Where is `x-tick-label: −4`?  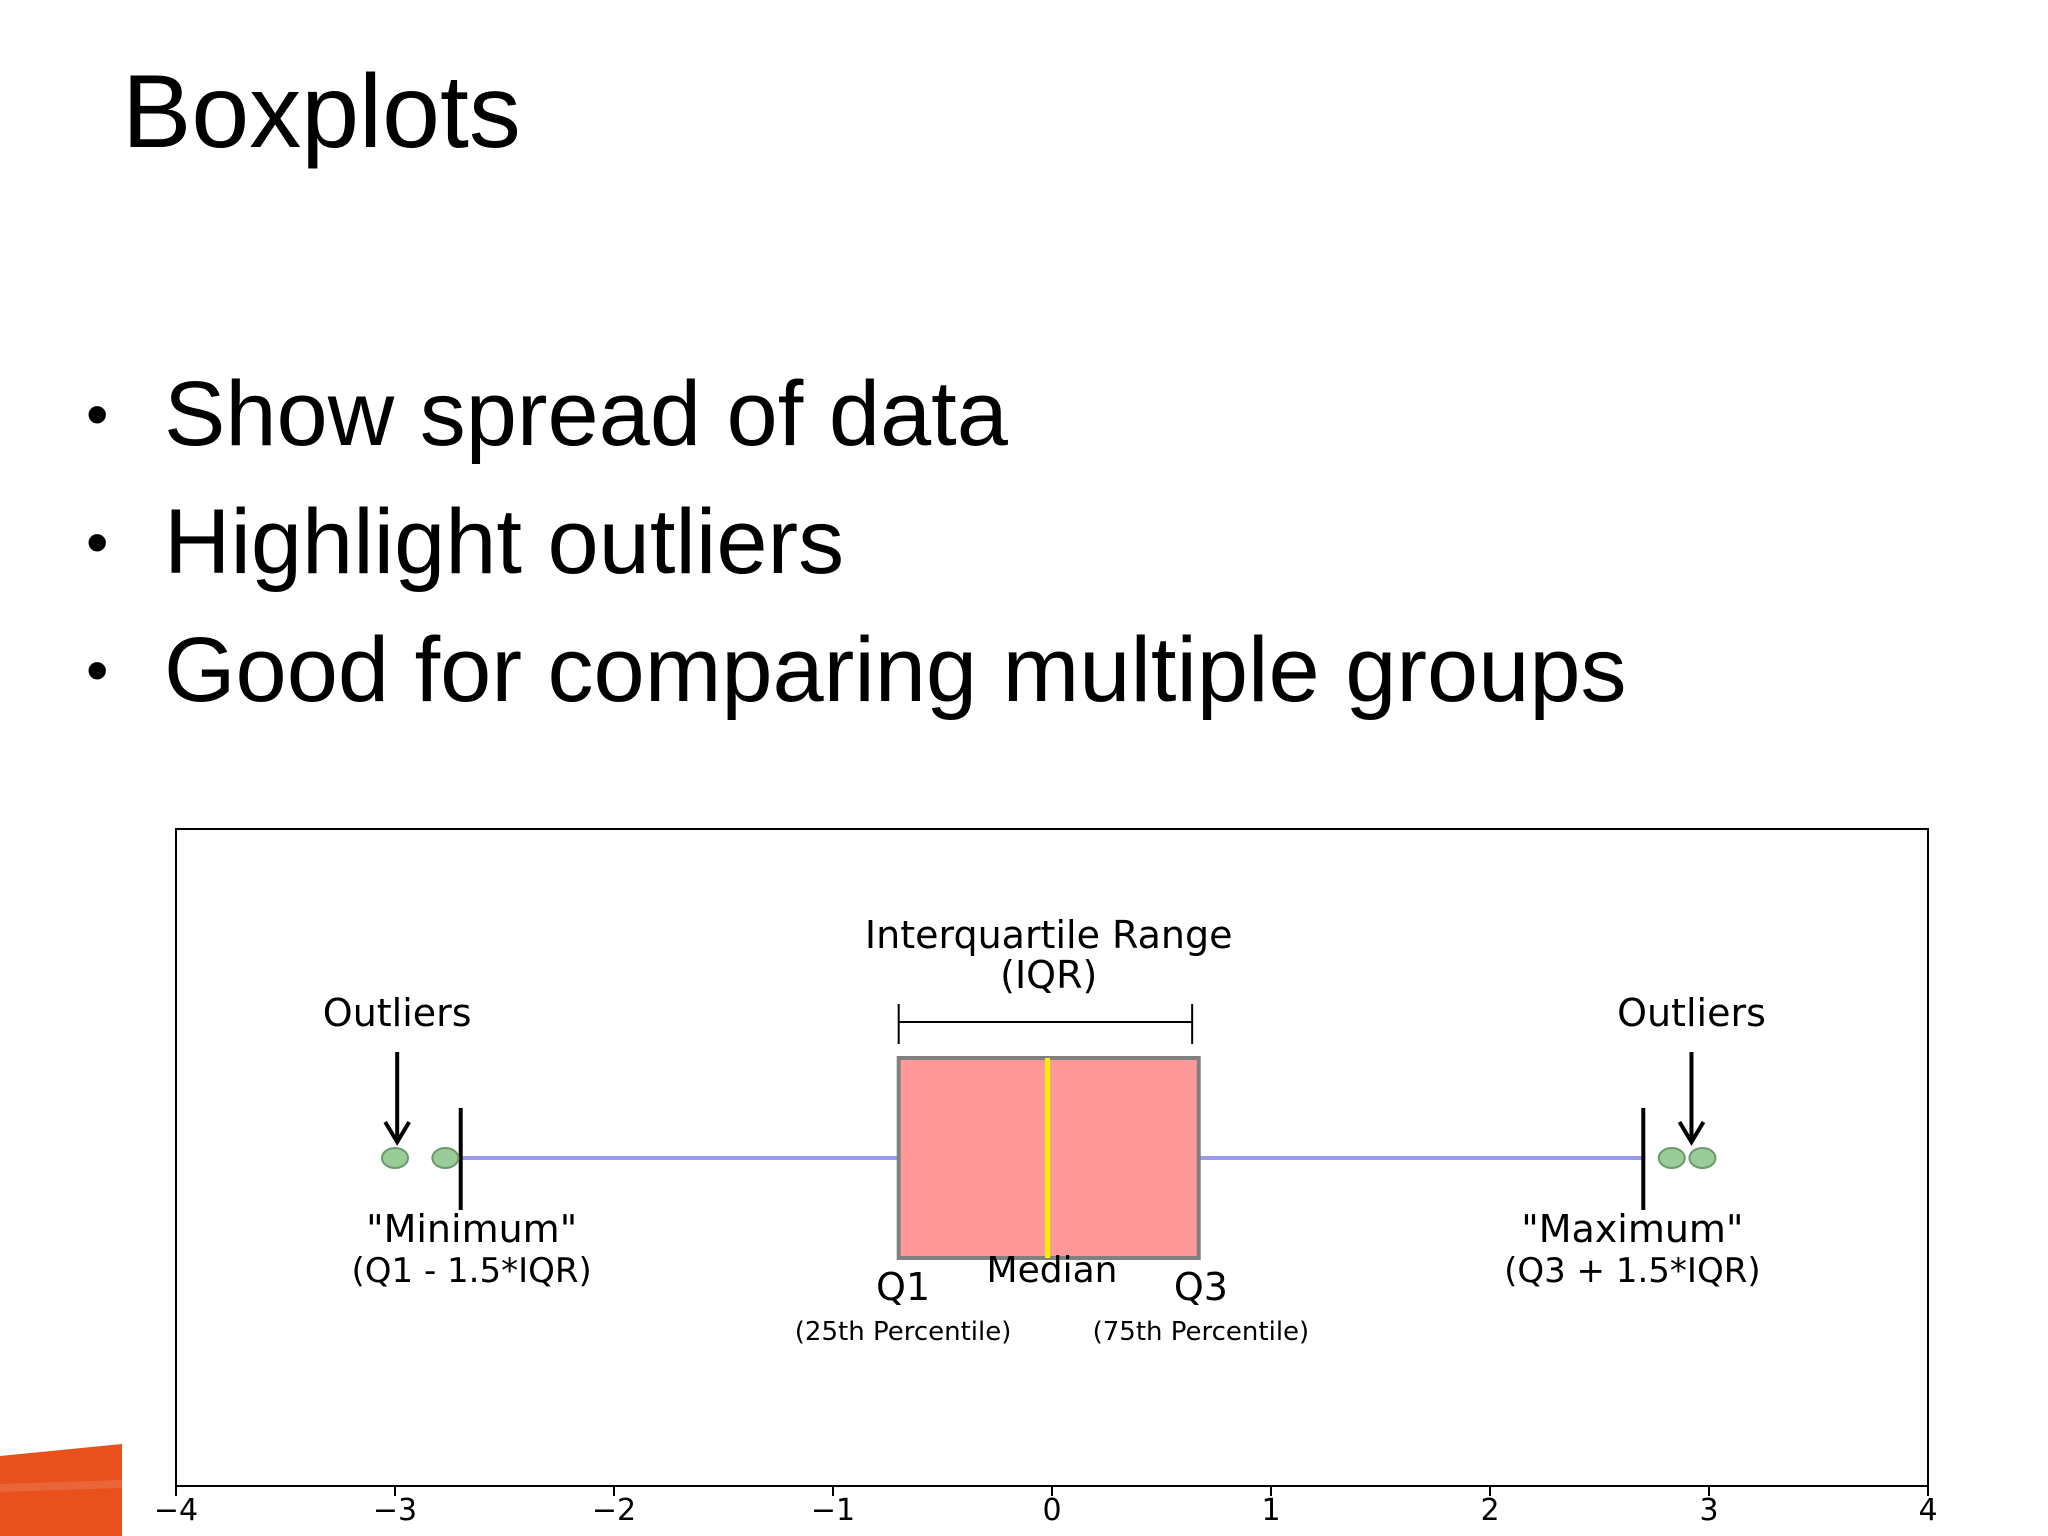 x-tick-label: −4 is located at coordinates (176, 1510).